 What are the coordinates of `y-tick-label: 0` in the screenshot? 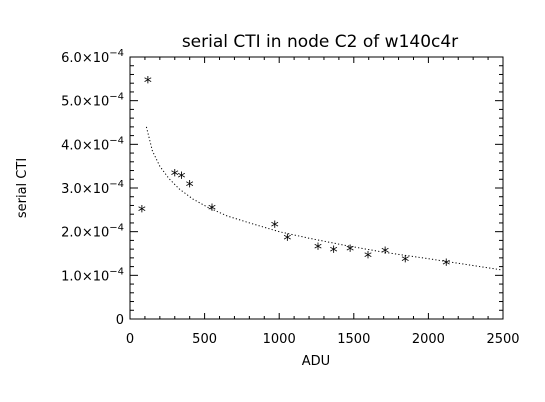 It's located at (120, 320).